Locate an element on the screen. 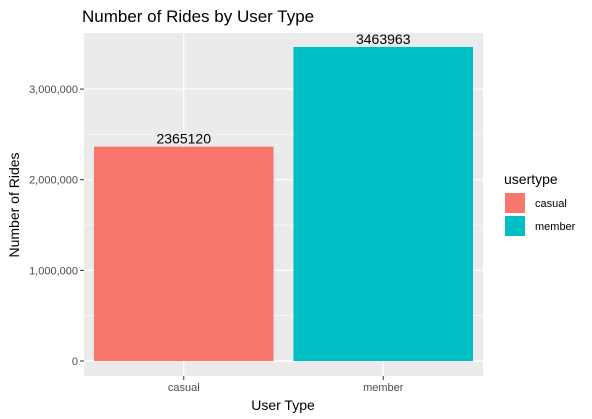 Image resolution: width=592 pixels, height=419 pixels. x-axis: casual member is located at coordinates (286, 385).